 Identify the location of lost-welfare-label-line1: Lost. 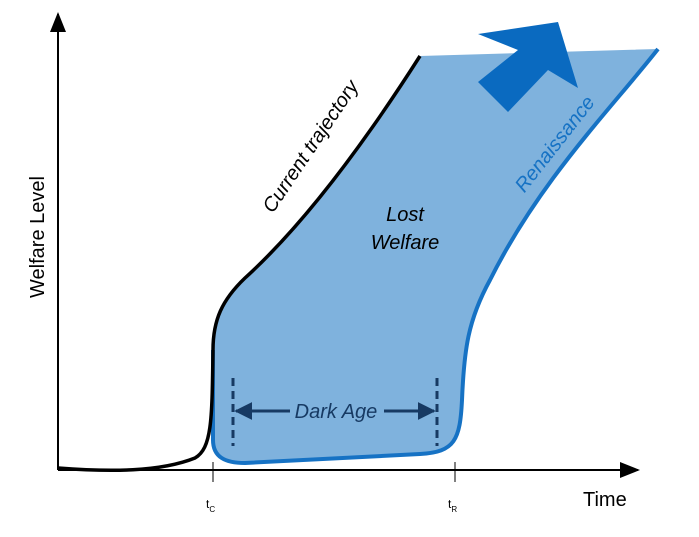
(405, 215).